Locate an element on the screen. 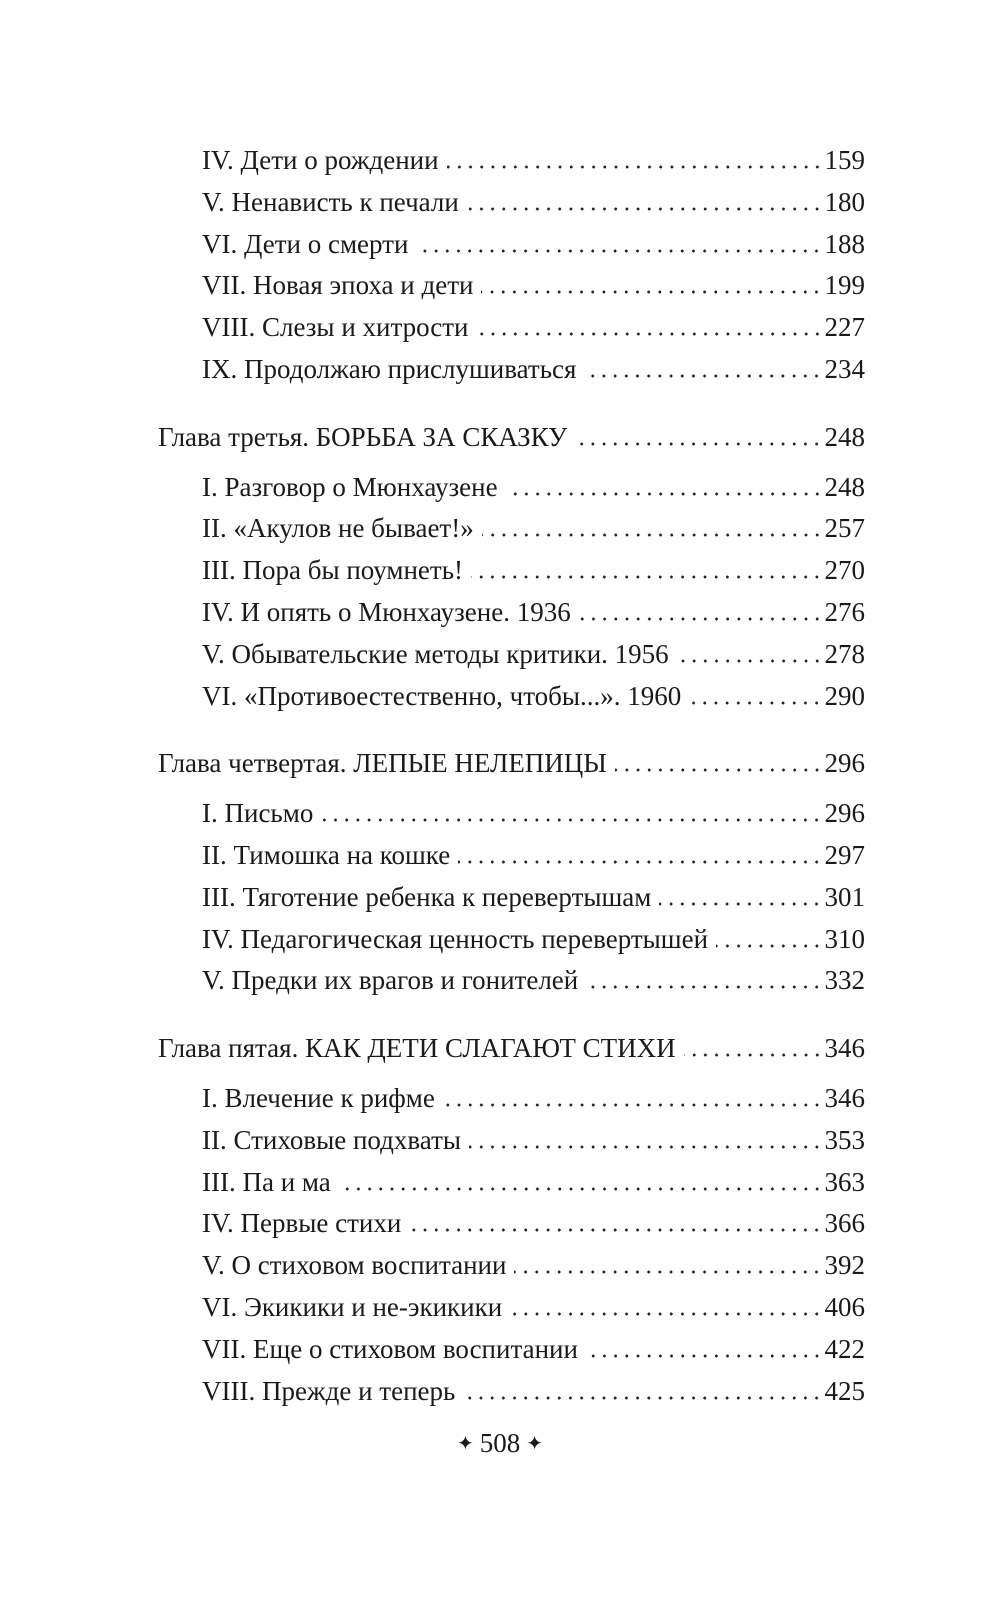 The width and height of the screenshot is (1000, 1616). entry-page-number: 227 is located at coordinates (845, 327).